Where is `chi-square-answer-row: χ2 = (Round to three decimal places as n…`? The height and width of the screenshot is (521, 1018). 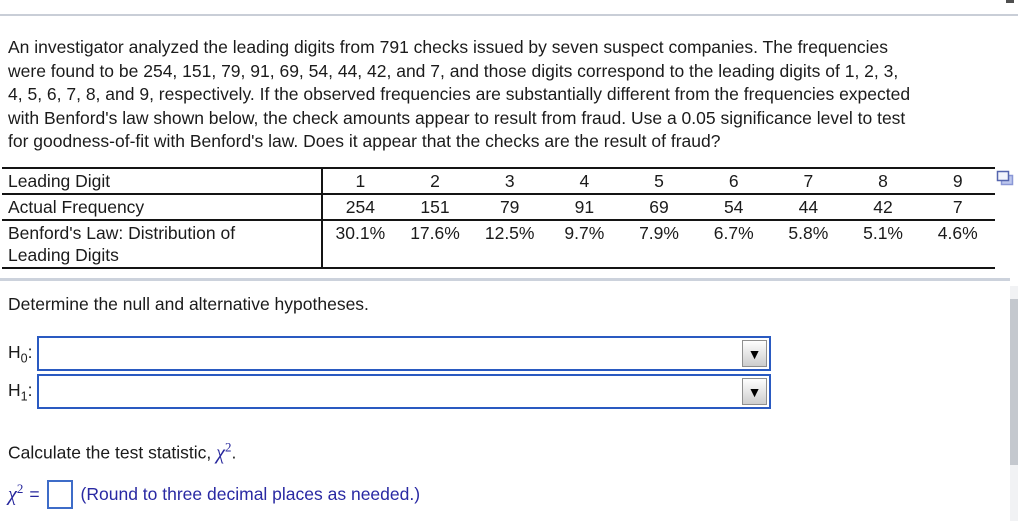 chi-square-answer-row: χ2 = (Round to three decimal places as n… is located at coordinates (214, 494).